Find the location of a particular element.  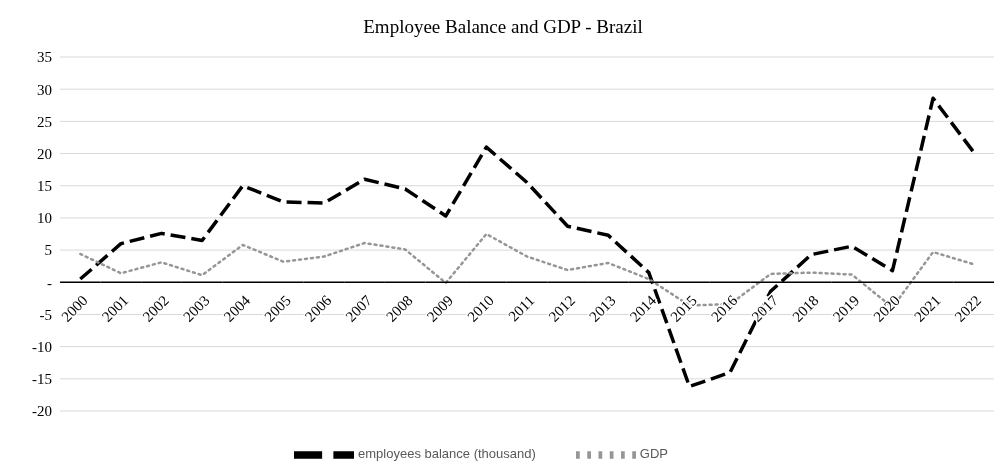

y-tick-label: - is located at coordinates (49, 282).